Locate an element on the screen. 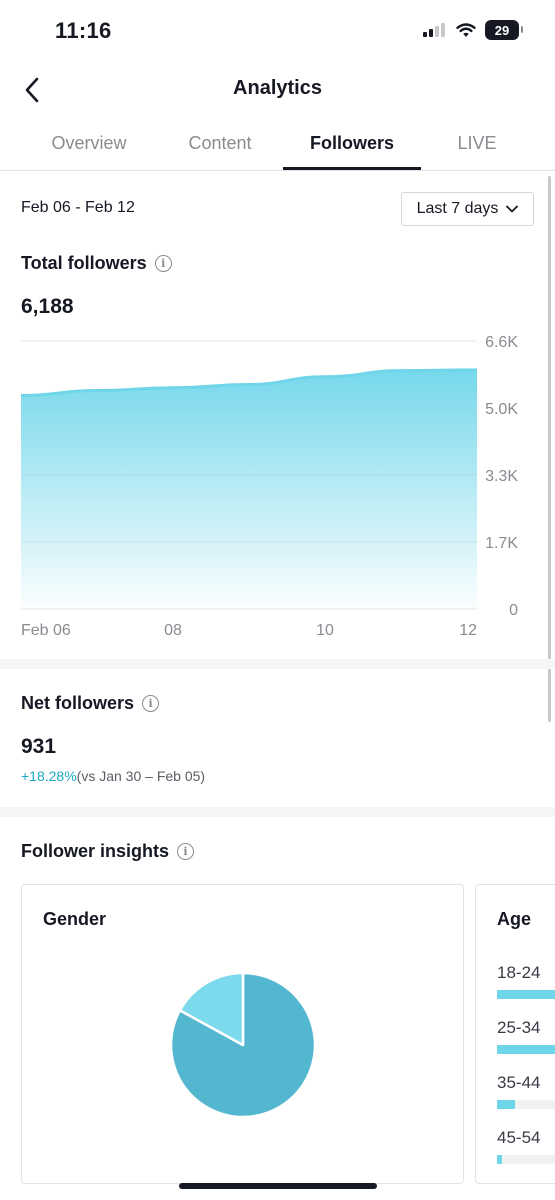  age-row: 25-34 is located at coordinates (526, 1036).